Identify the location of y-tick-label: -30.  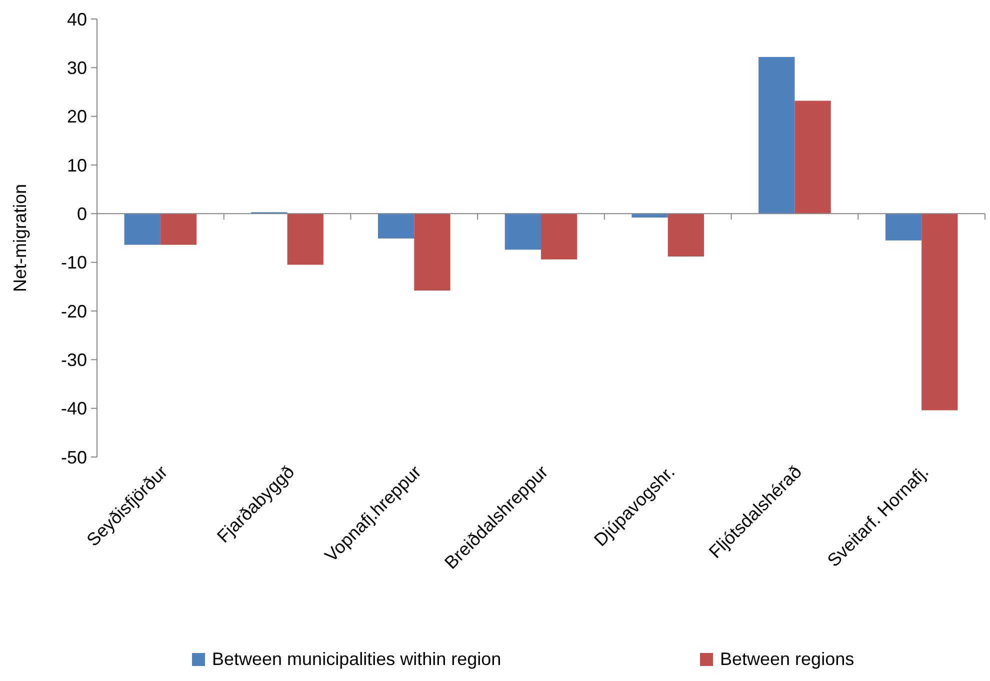
(73, 360).